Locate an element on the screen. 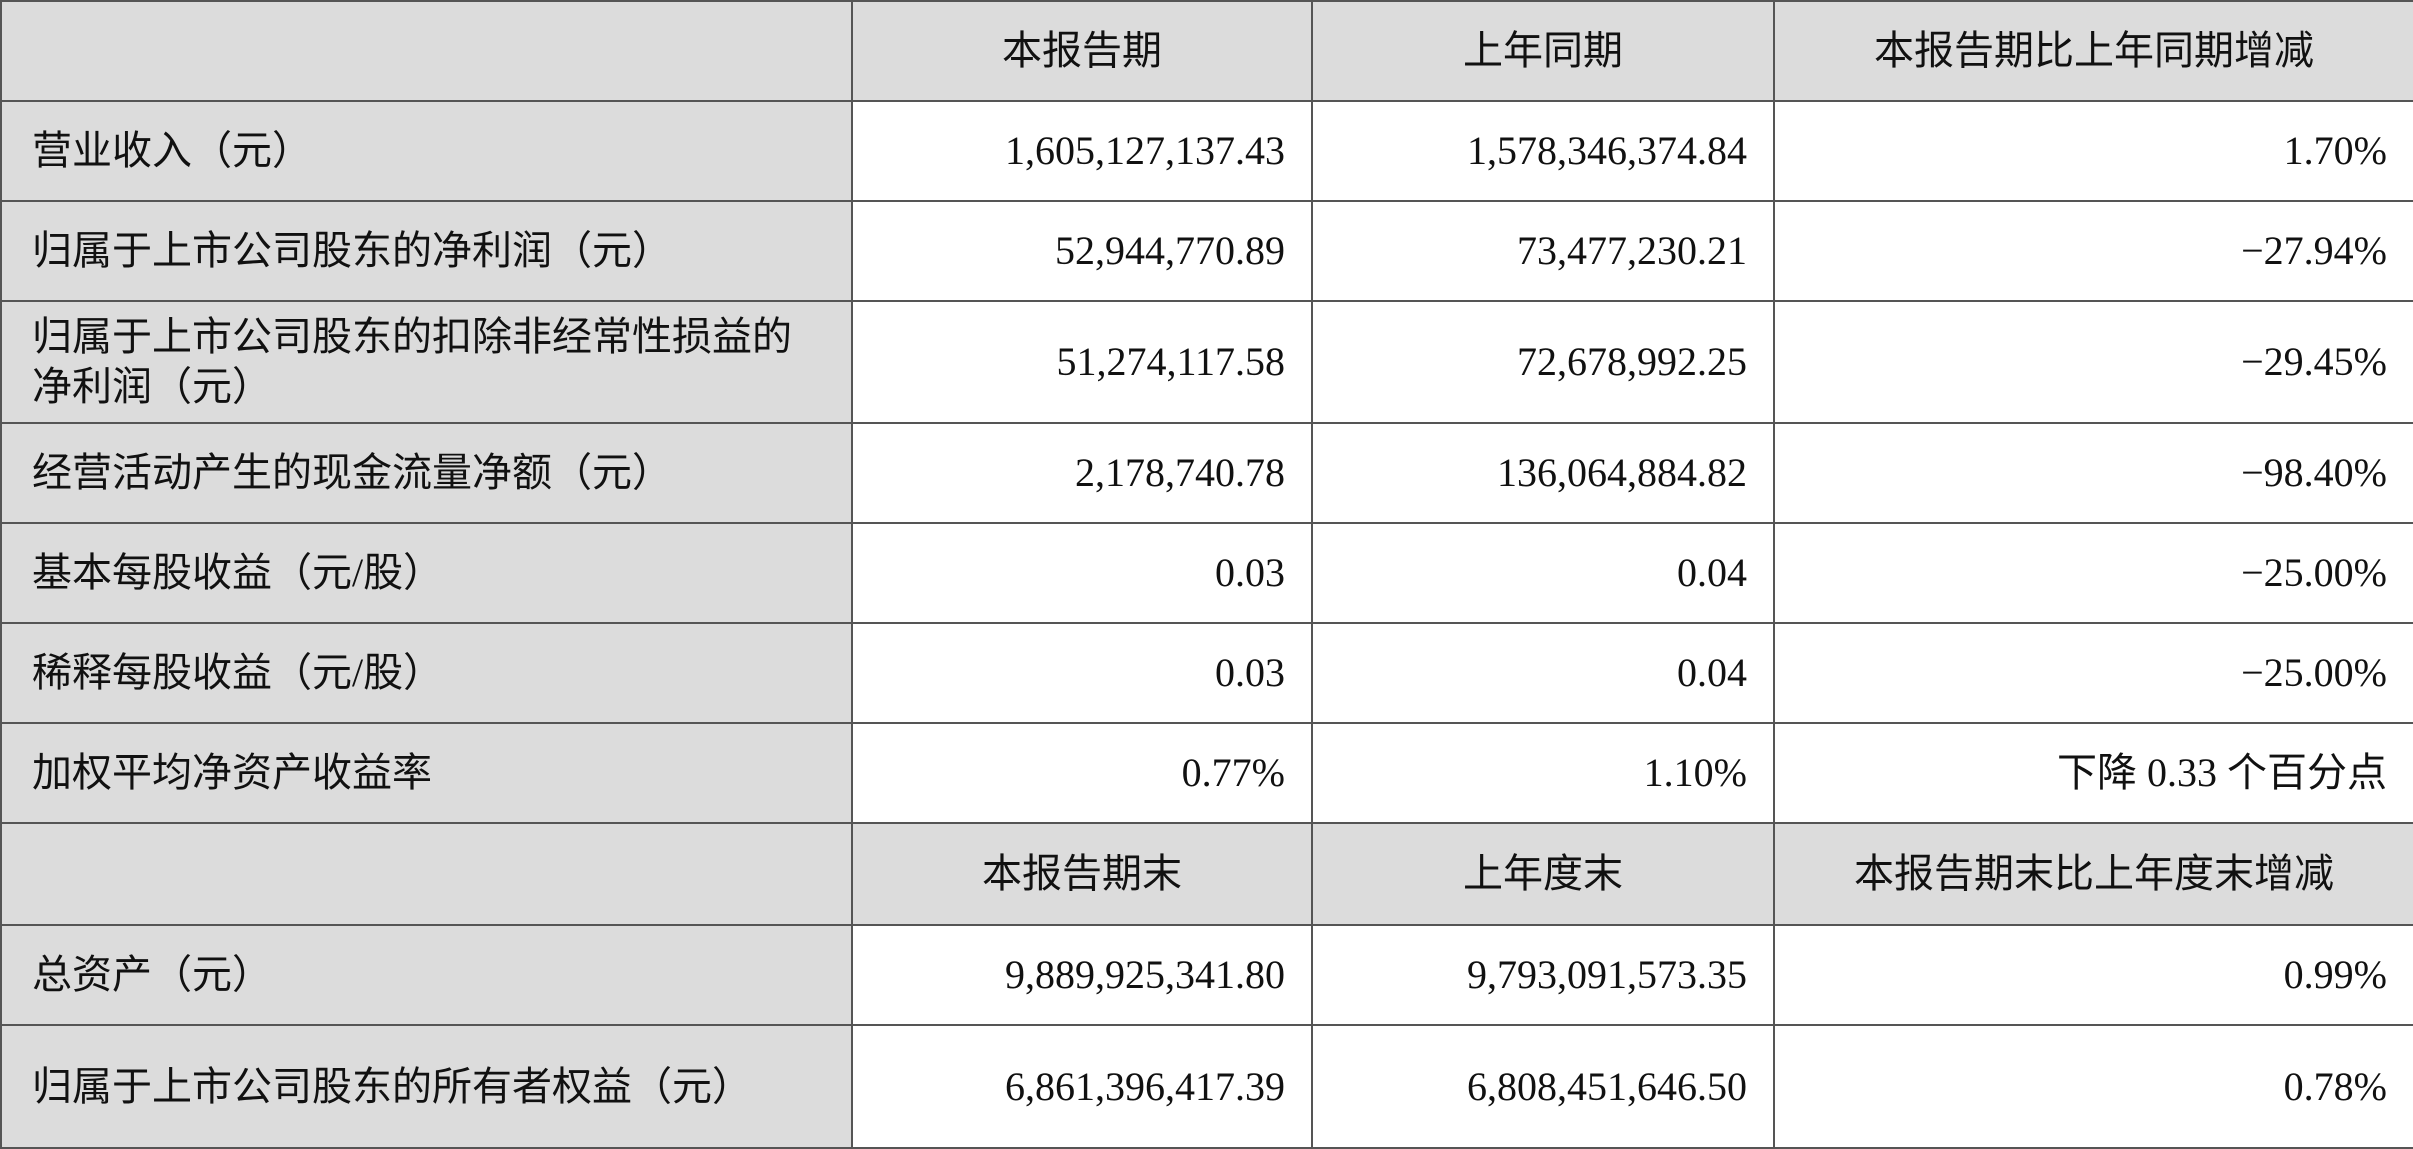  column-header: 本报告期末比上年度末增减 is located at coordinates (2093, 874).